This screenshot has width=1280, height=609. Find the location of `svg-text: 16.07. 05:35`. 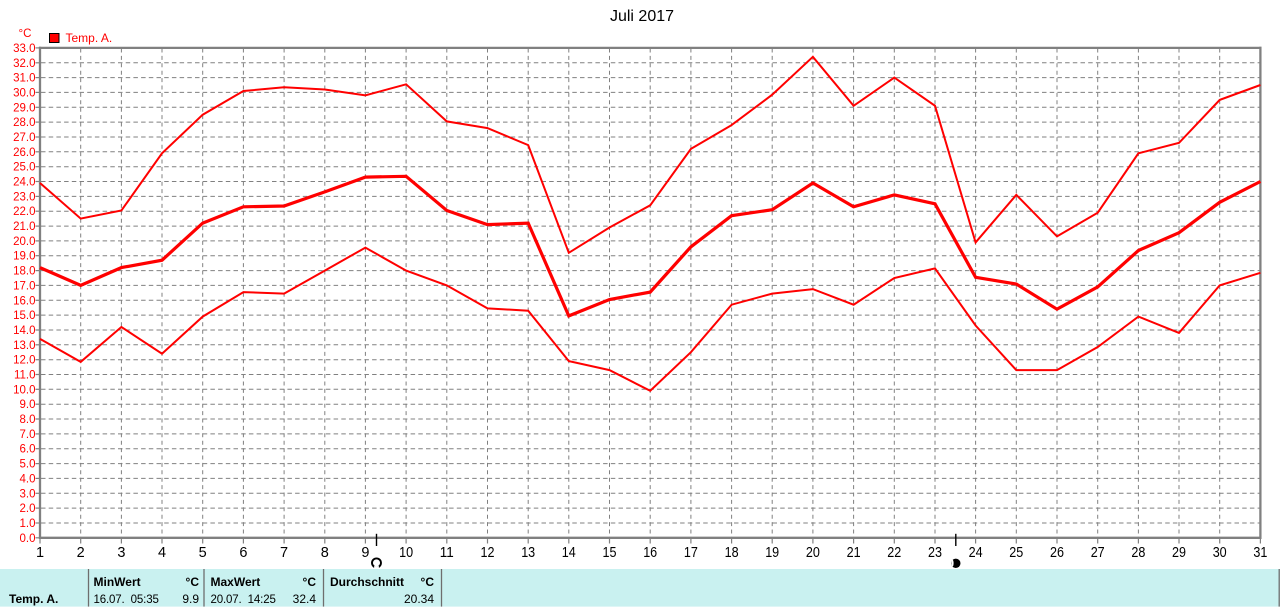

svg-text: 16.07. 05:35 is located at coordinates (126, 600).